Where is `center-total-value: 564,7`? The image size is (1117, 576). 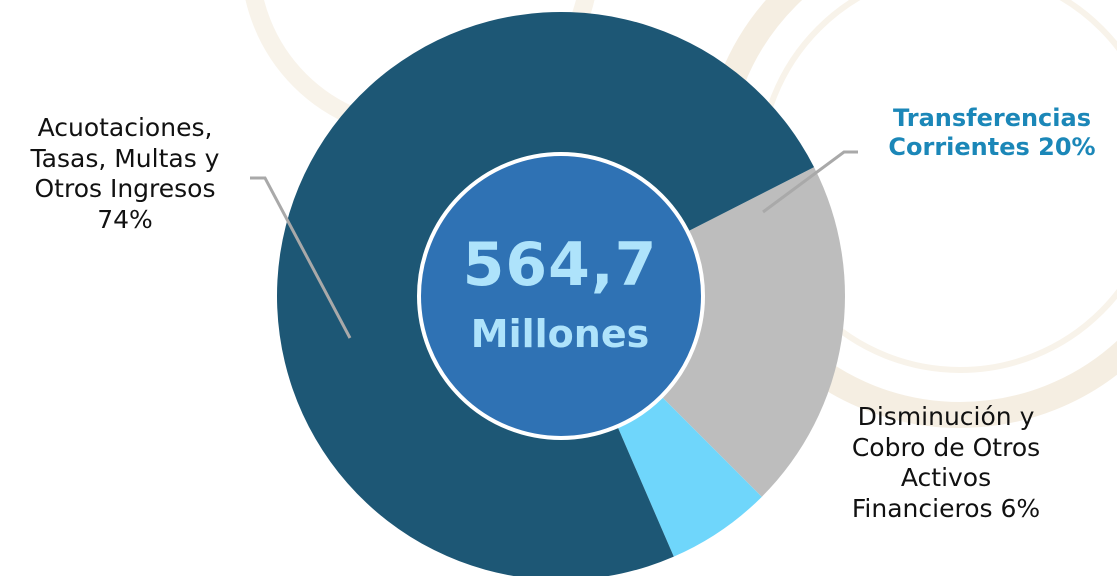 center-total-value: 564,7 is located at coordinates (560, 265).